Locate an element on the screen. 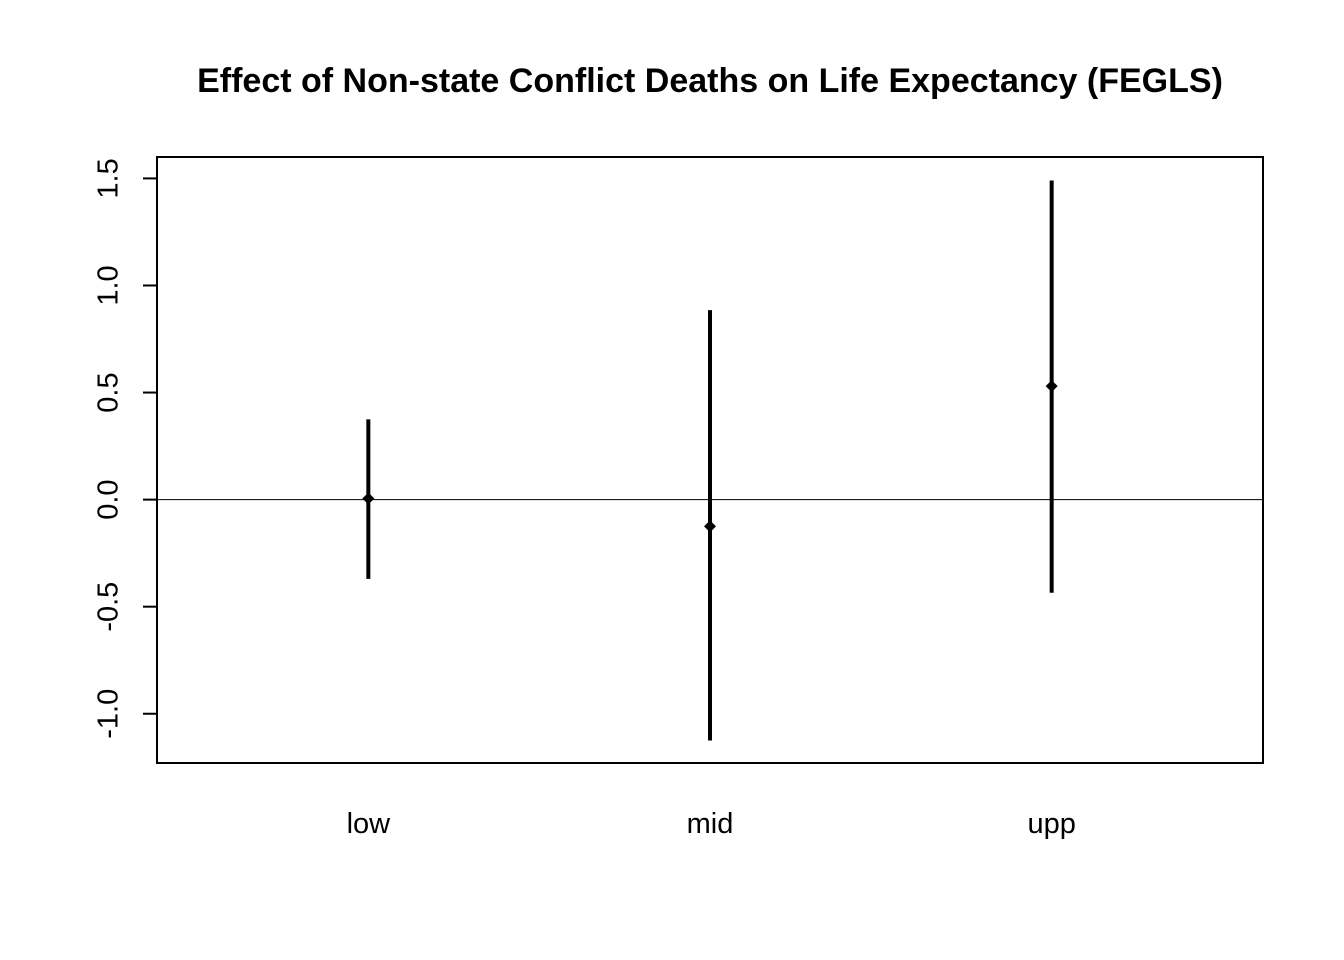  estimate-point-low is located at coordinates (368, 498).